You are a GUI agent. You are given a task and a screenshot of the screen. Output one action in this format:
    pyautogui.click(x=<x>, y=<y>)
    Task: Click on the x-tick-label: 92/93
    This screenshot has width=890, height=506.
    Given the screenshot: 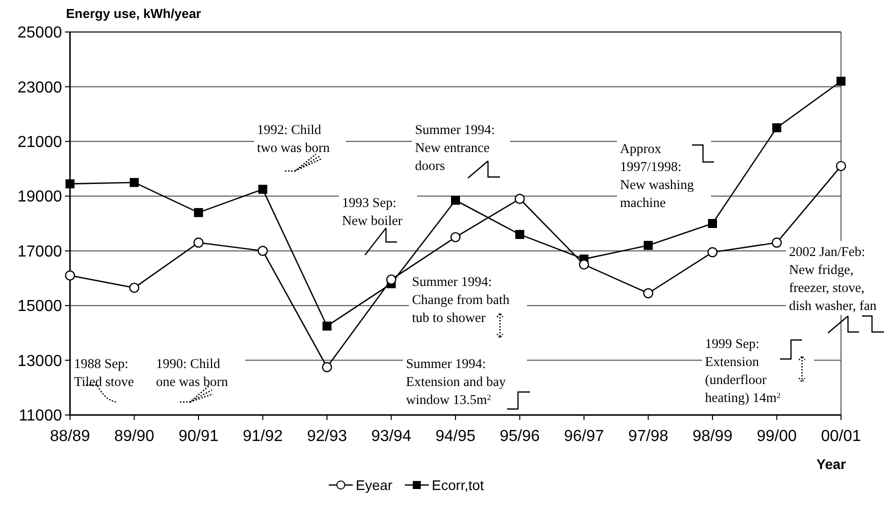 What is the action you would take?
    pyautogui.click(x=327, y=436)
    